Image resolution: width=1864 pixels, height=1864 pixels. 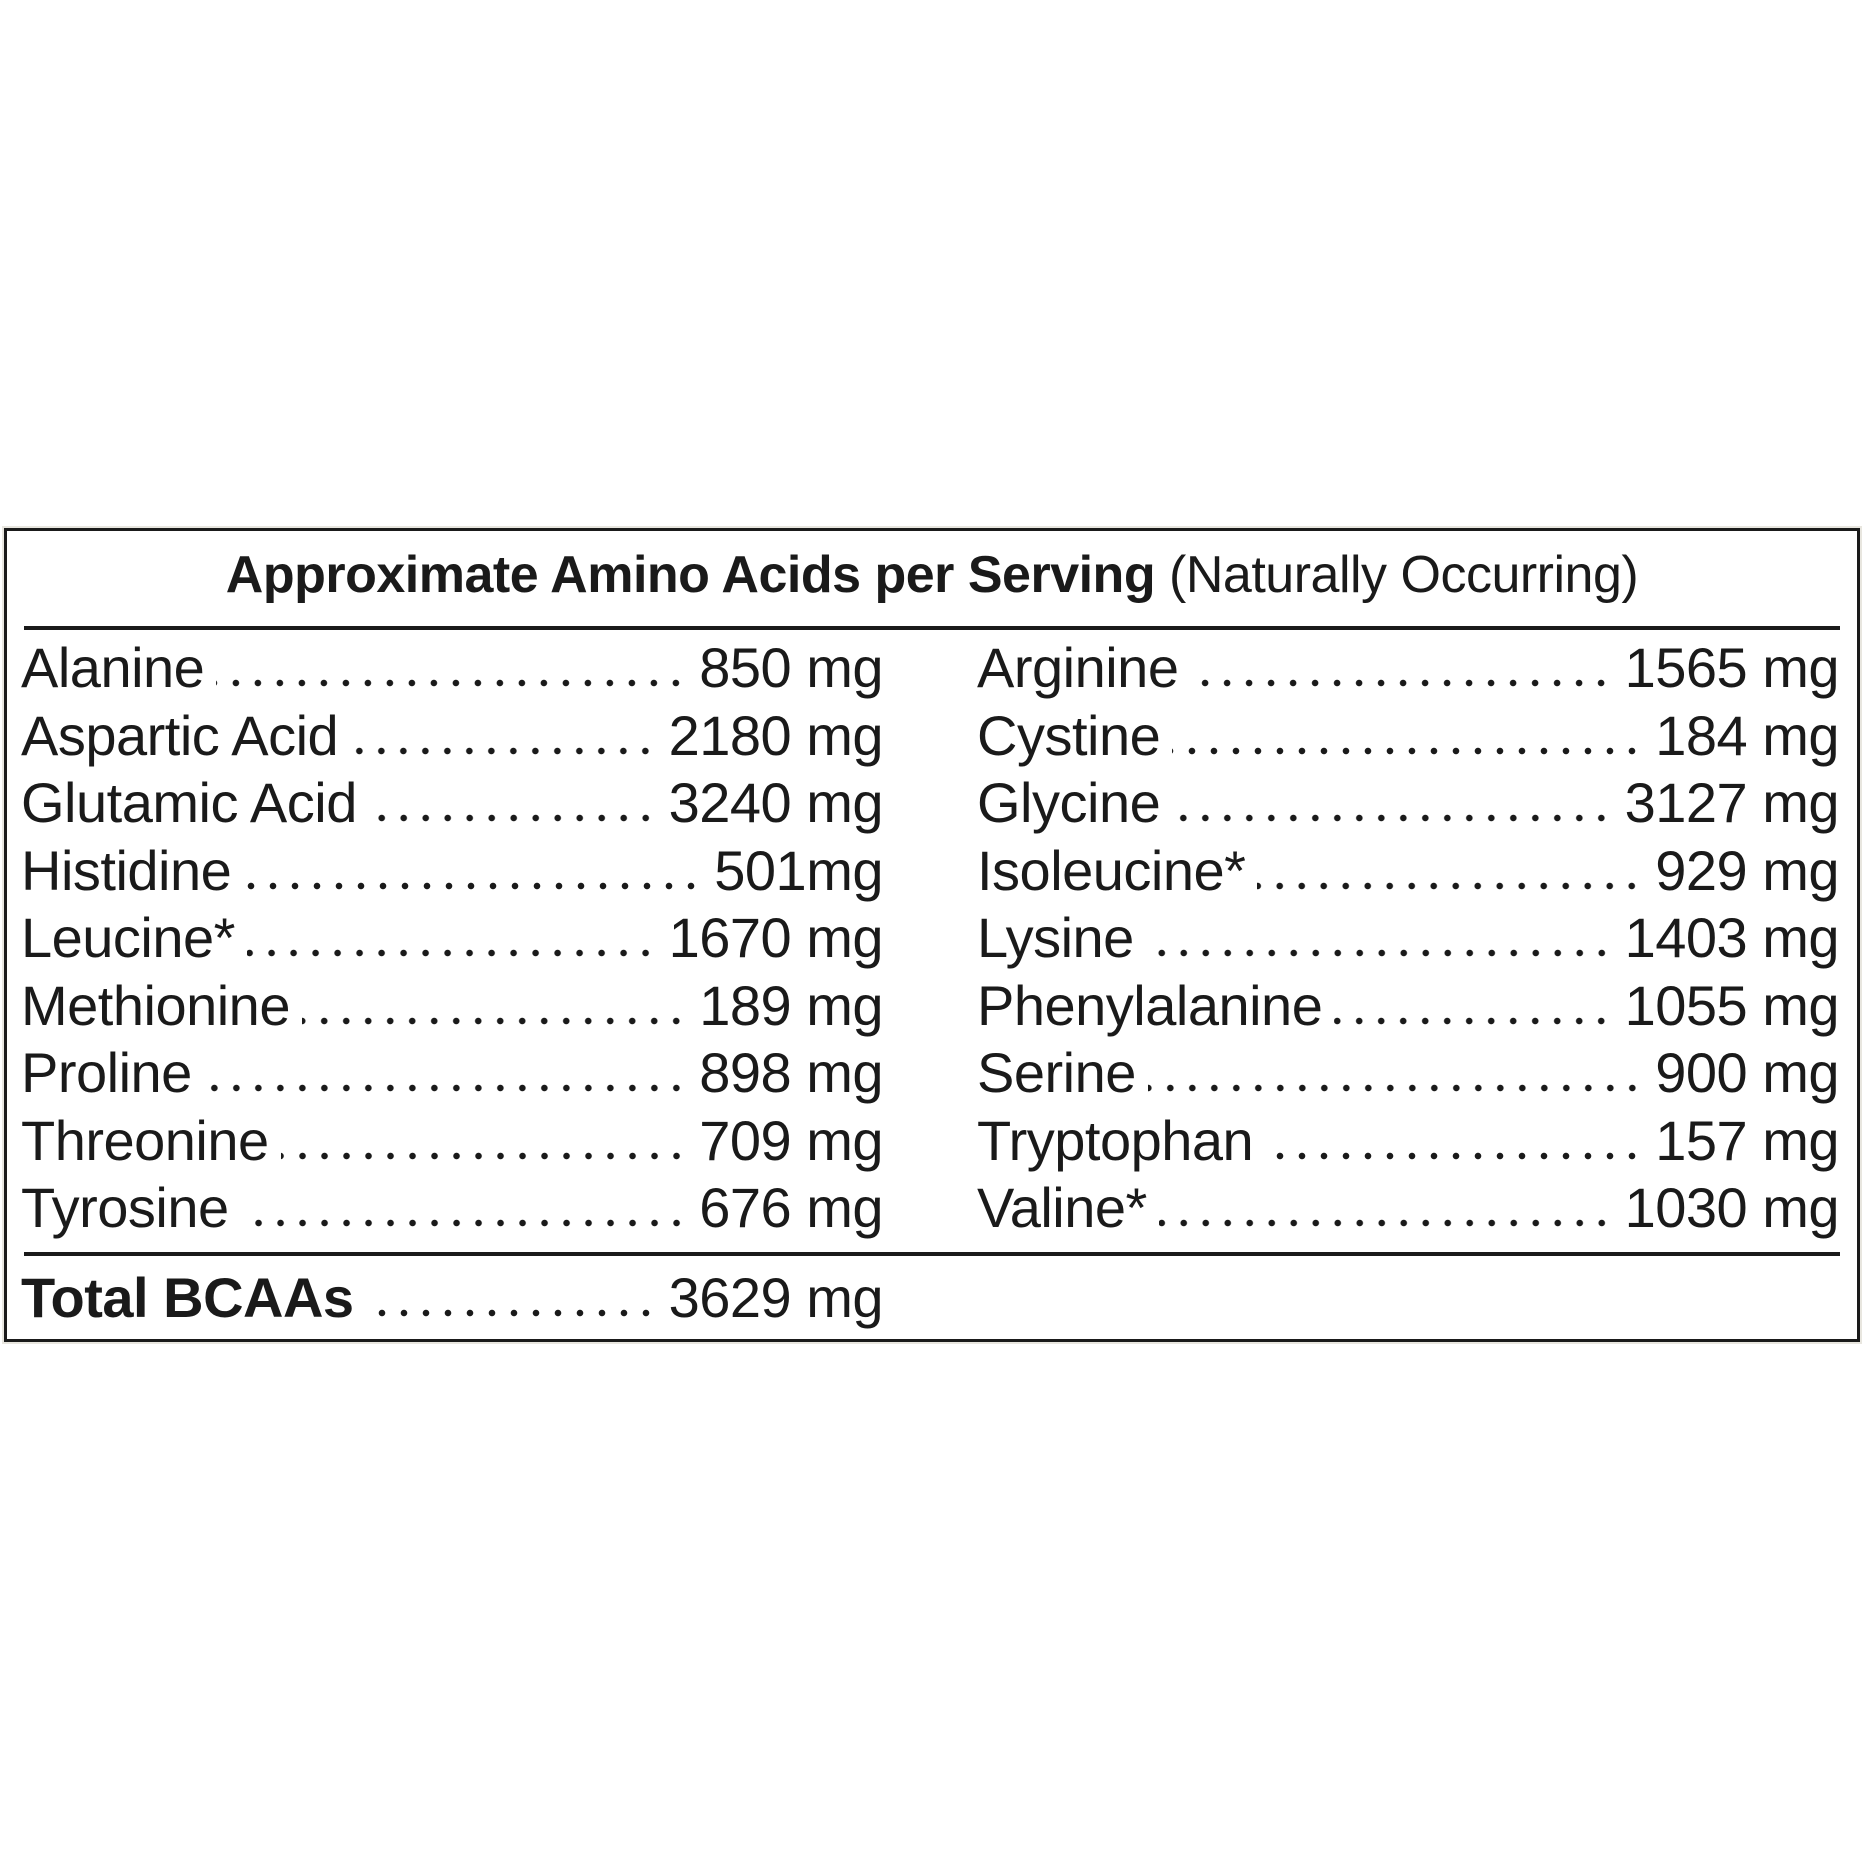 What do you see at coordinates (1408, 803) in the screenshot?
I see `ingredient-row: Glycine 3127 mg` at bounding box center [1408, 803].